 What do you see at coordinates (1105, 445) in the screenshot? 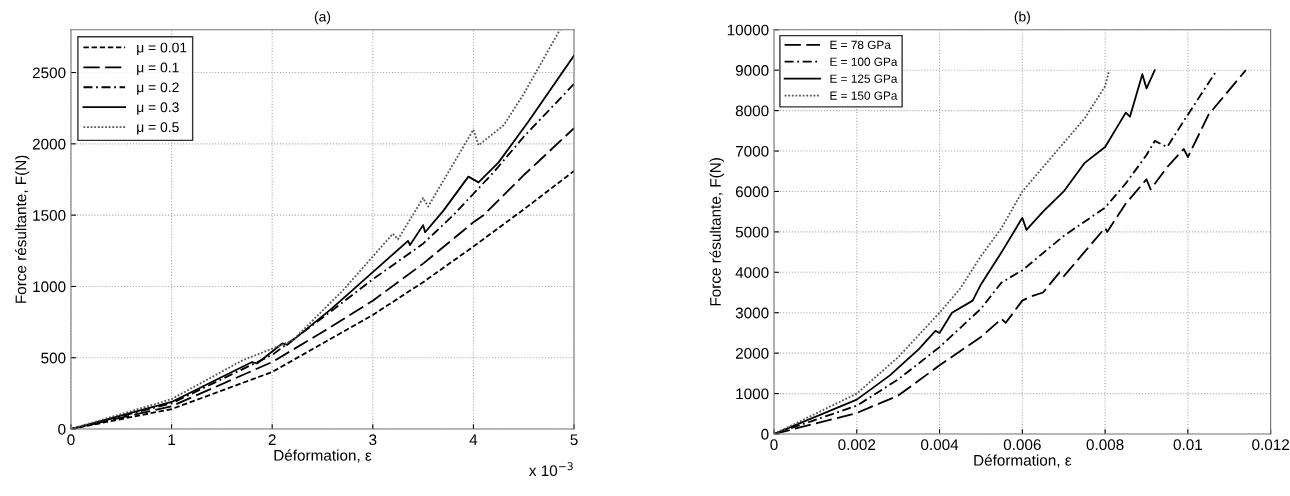
I see `x-tick-label: 0.008` at bounding box center [1105, 445].